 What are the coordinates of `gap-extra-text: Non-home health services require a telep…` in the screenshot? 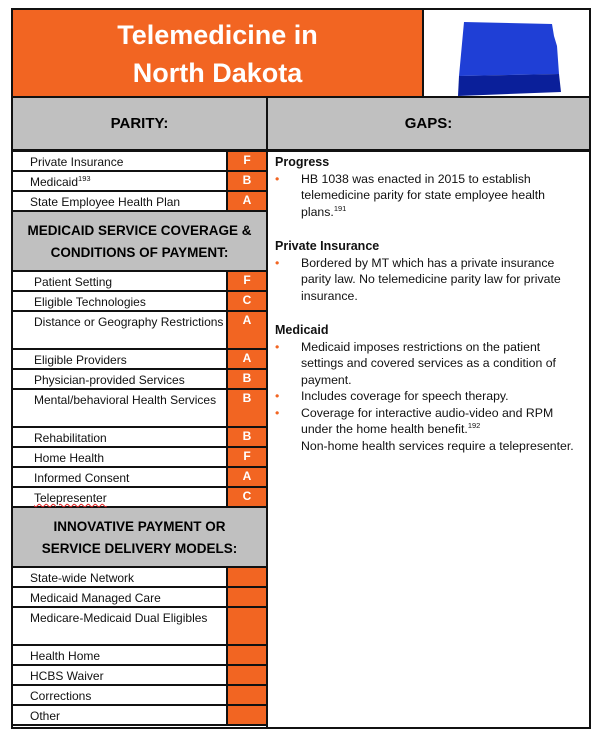 It's located at (437, 445).